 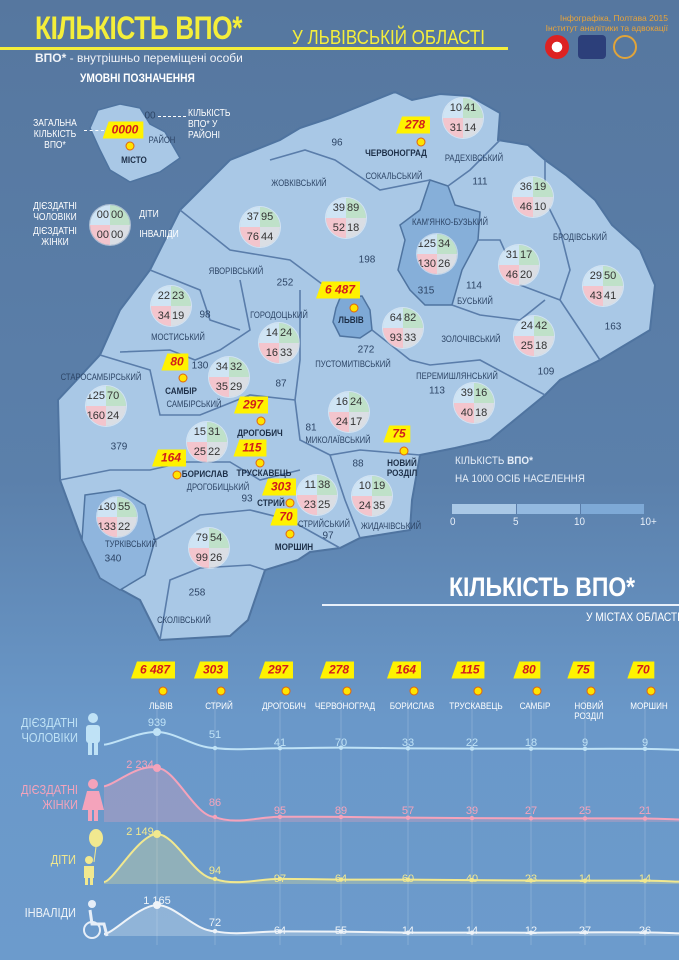 What do you see at coordinates (250, 448) in the screenshot?
I see `city-count-flag: 115` at bounding box center [250, 448].